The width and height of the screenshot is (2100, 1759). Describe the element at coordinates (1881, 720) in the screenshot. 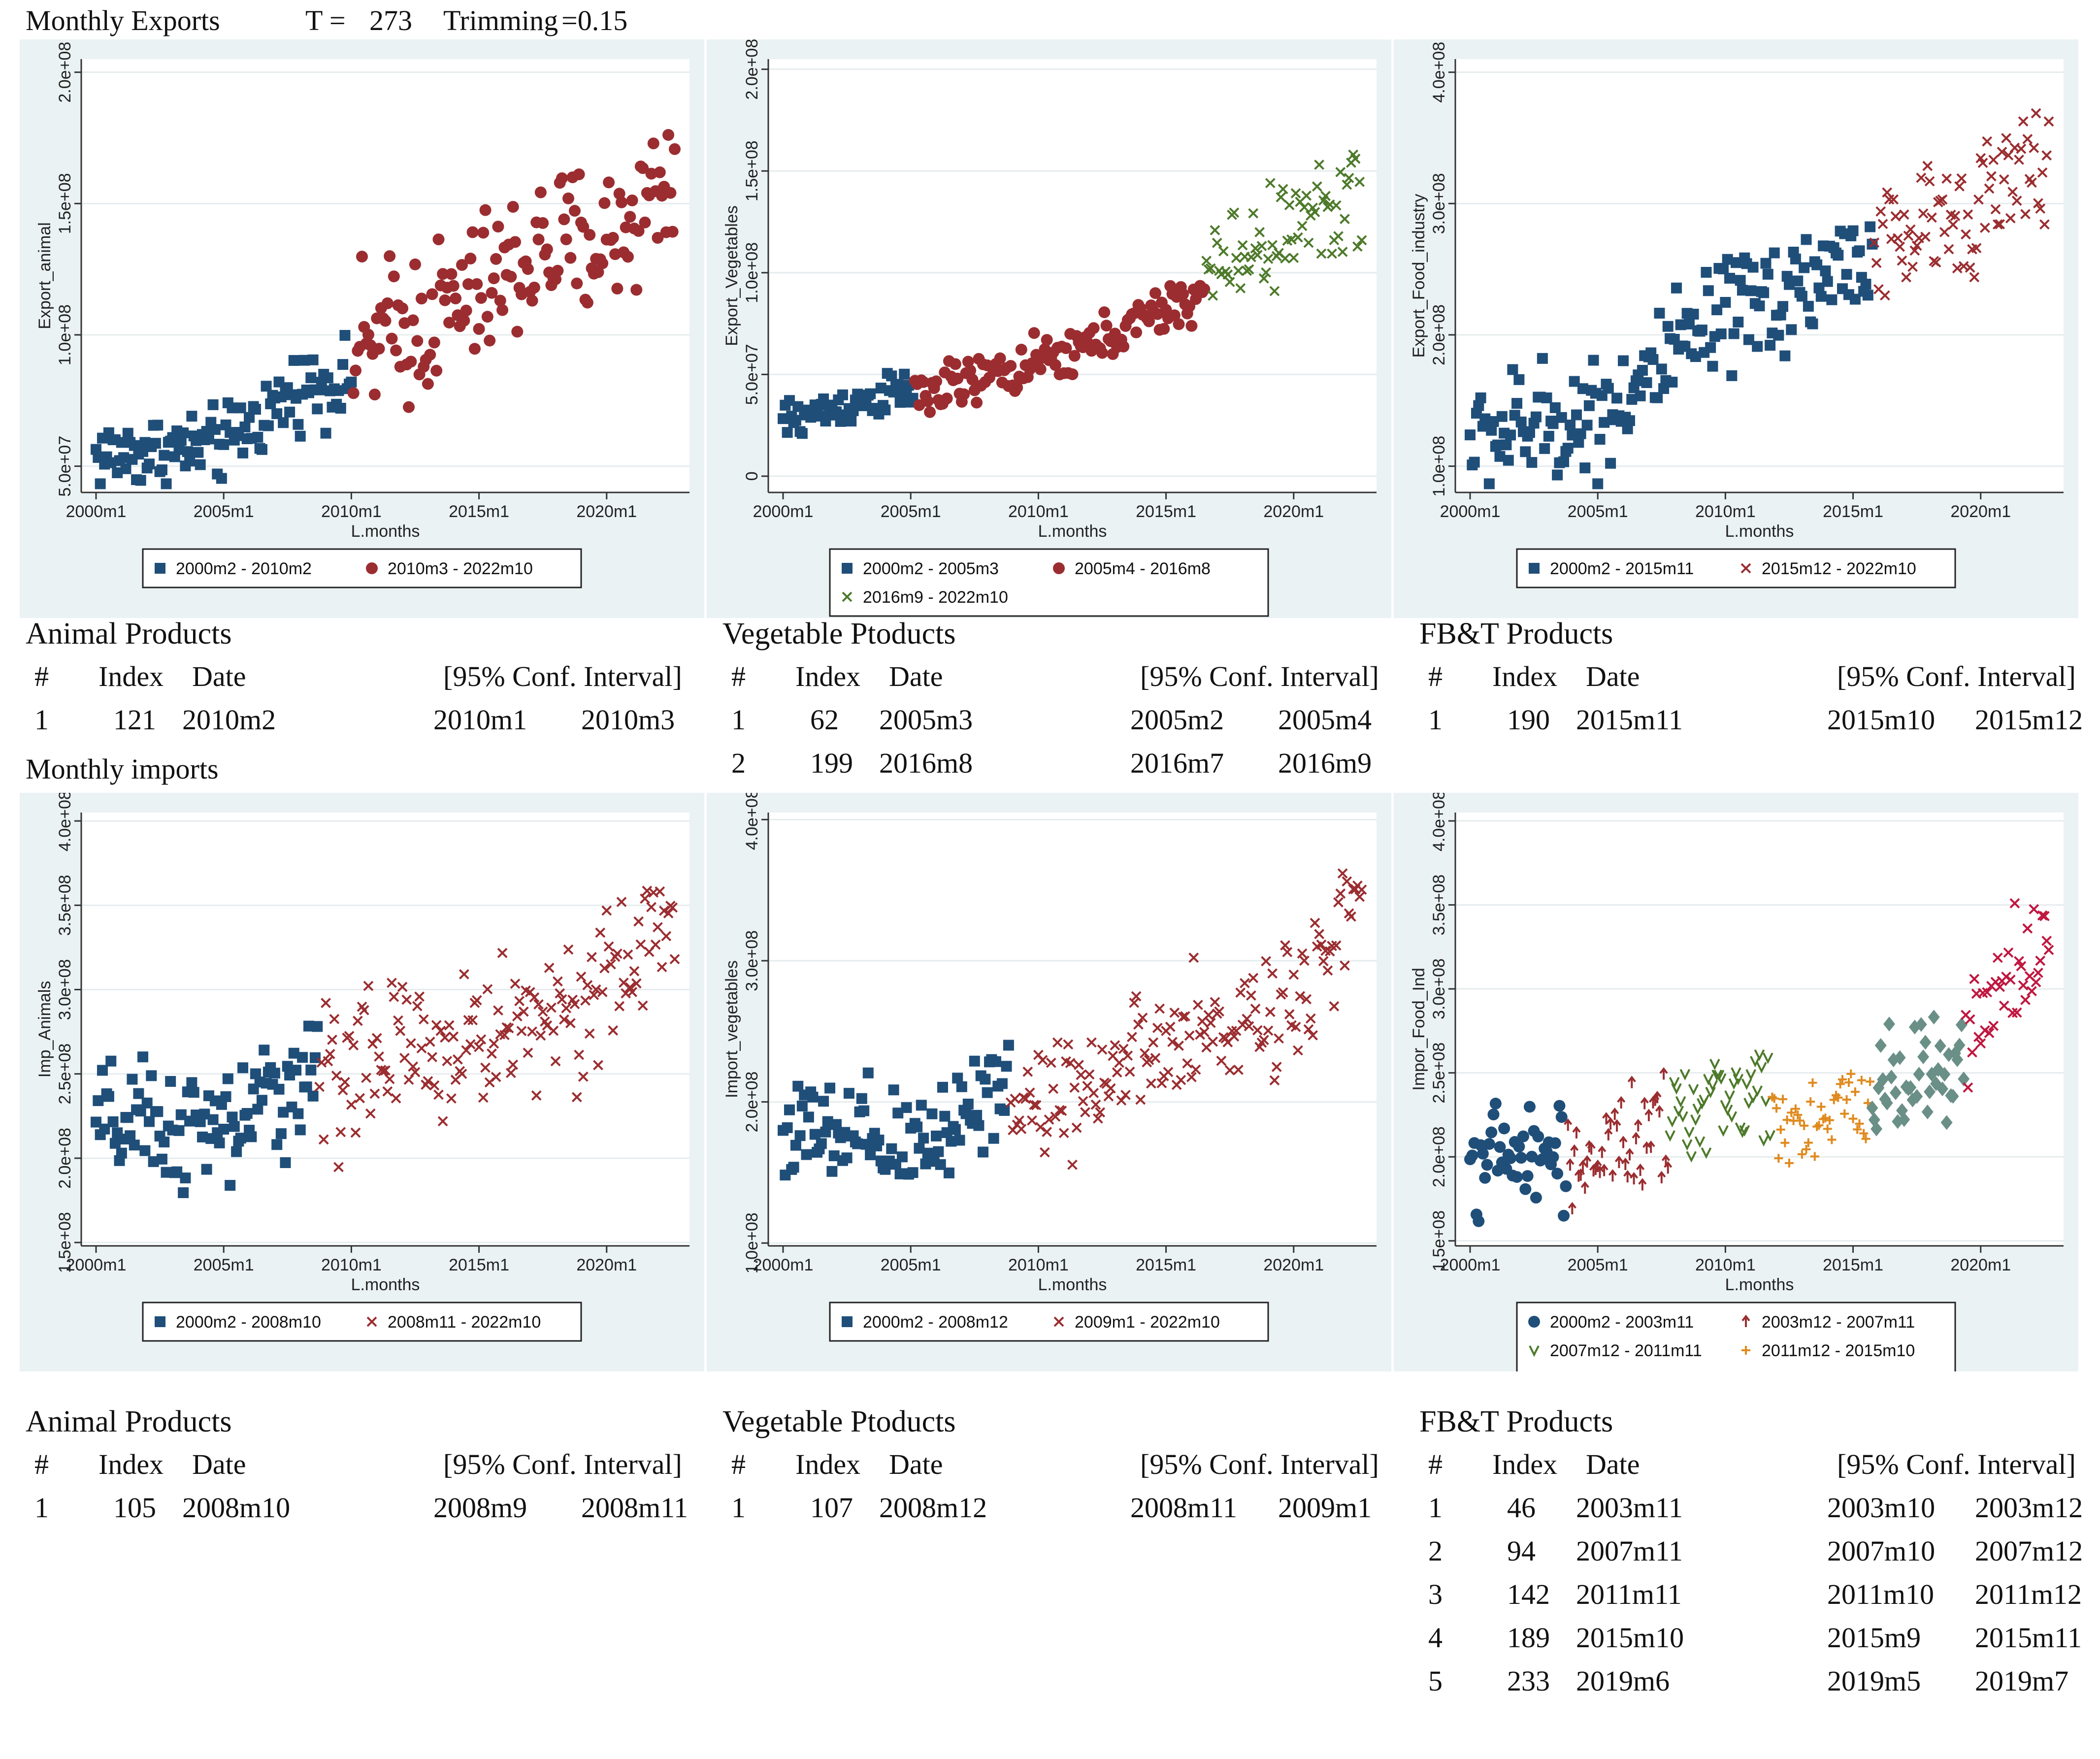

I see `table-cell: 2015m10` at that location.